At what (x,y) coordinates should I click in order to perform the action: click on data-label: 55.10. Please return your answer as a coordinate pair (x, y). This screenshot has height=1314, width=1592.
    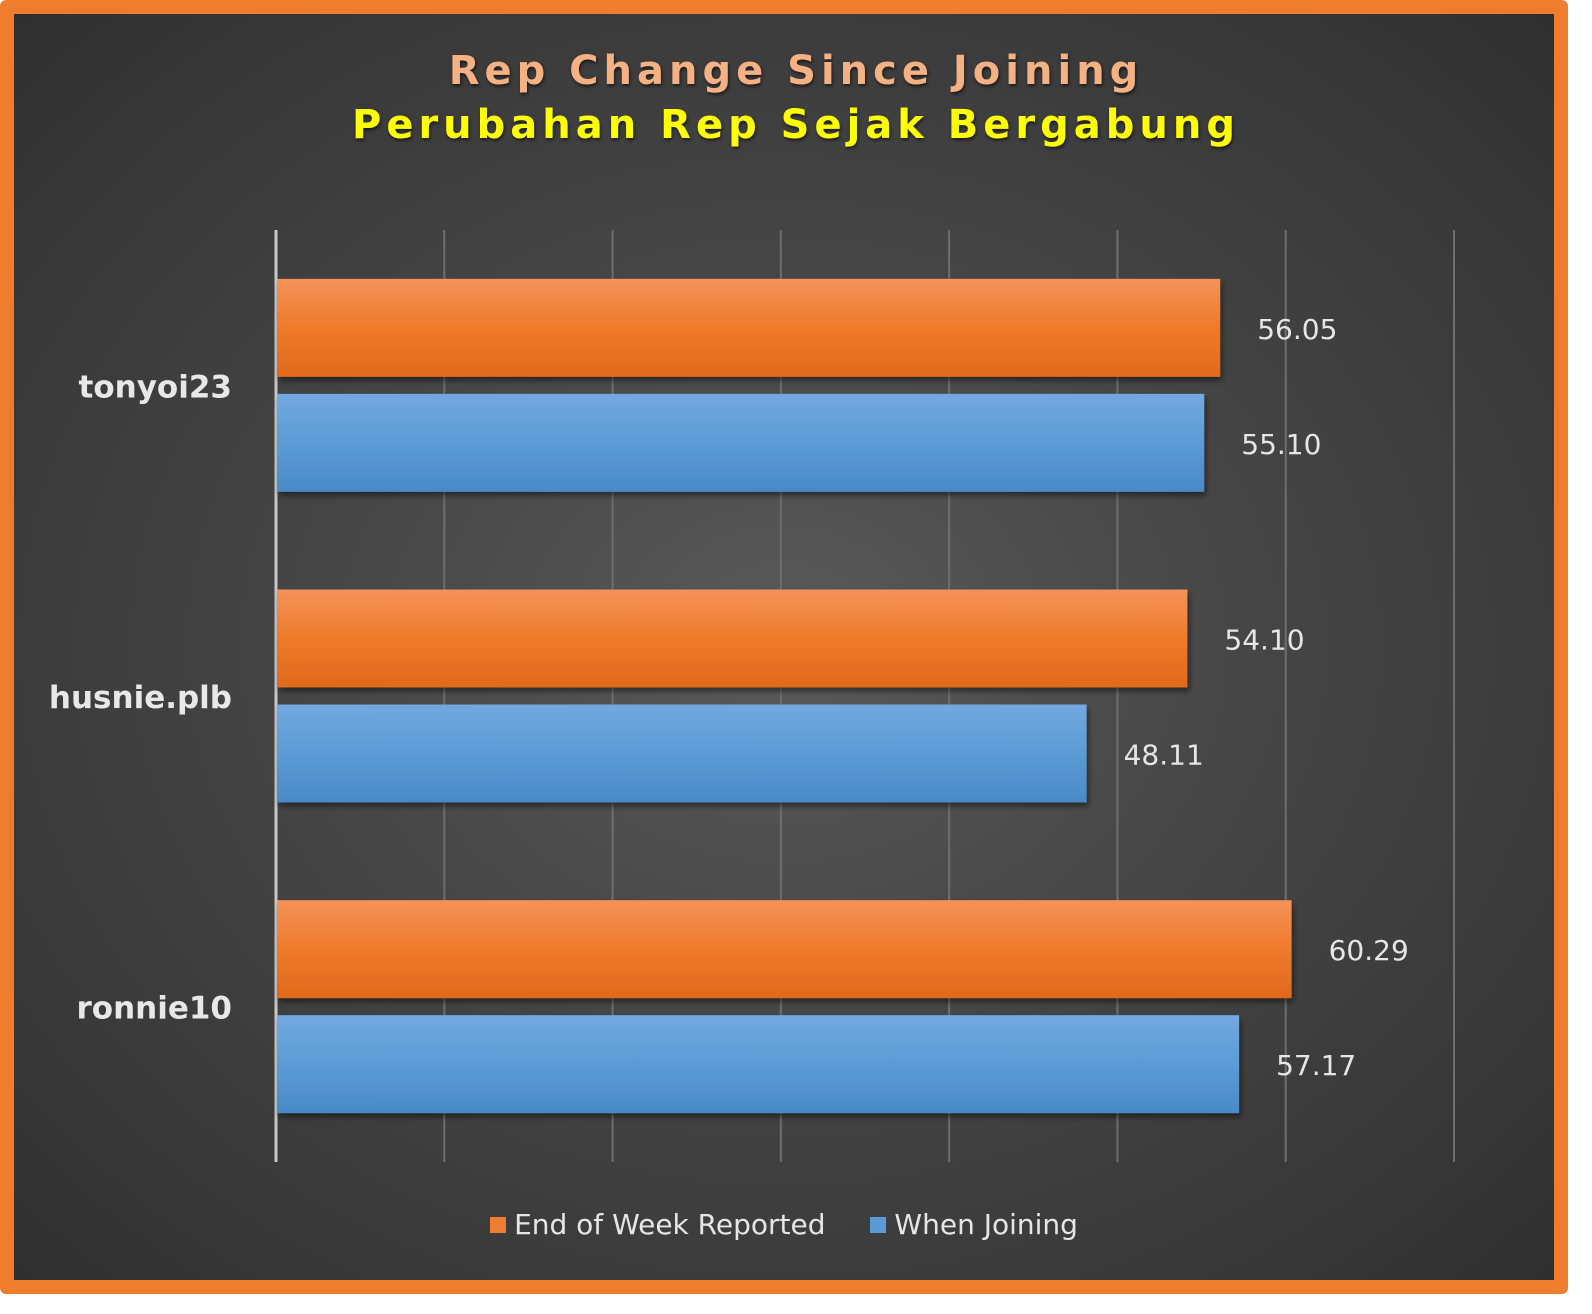
    Looking at the image, I should click on (1281, 444).